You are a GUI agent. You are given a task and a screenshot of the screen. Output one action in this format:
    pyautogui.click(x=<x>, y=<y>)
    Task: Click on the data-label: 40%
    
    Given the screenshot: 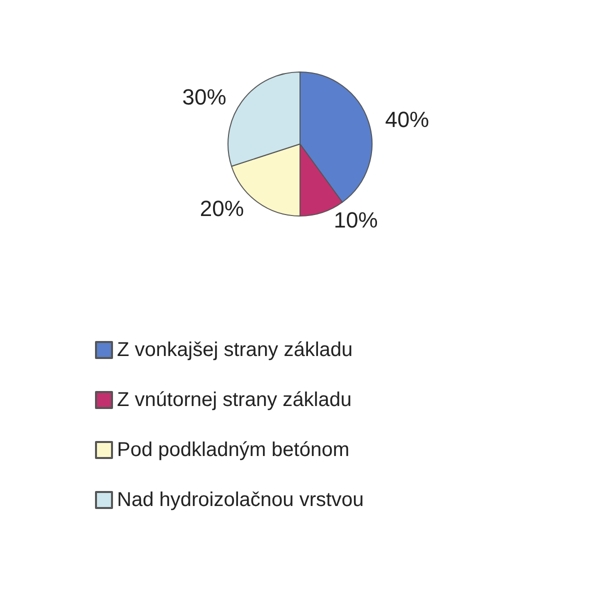 What is the action you would take?
    pyautogui.click(x=407, y=119)
    